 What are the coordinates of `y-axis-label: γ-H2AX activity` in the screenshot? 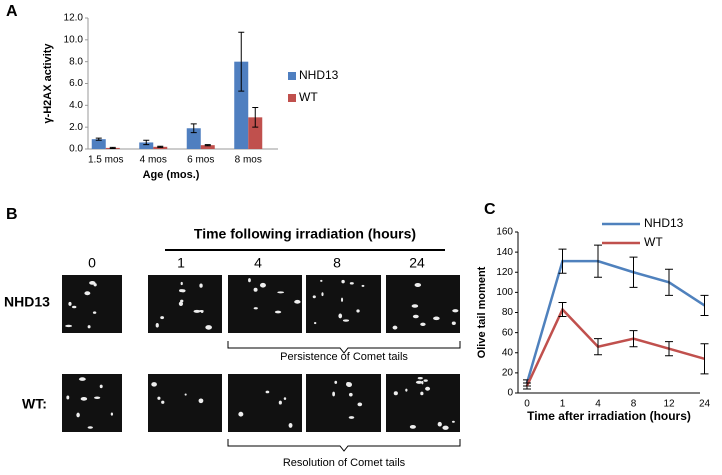 It's located at (48, 83).